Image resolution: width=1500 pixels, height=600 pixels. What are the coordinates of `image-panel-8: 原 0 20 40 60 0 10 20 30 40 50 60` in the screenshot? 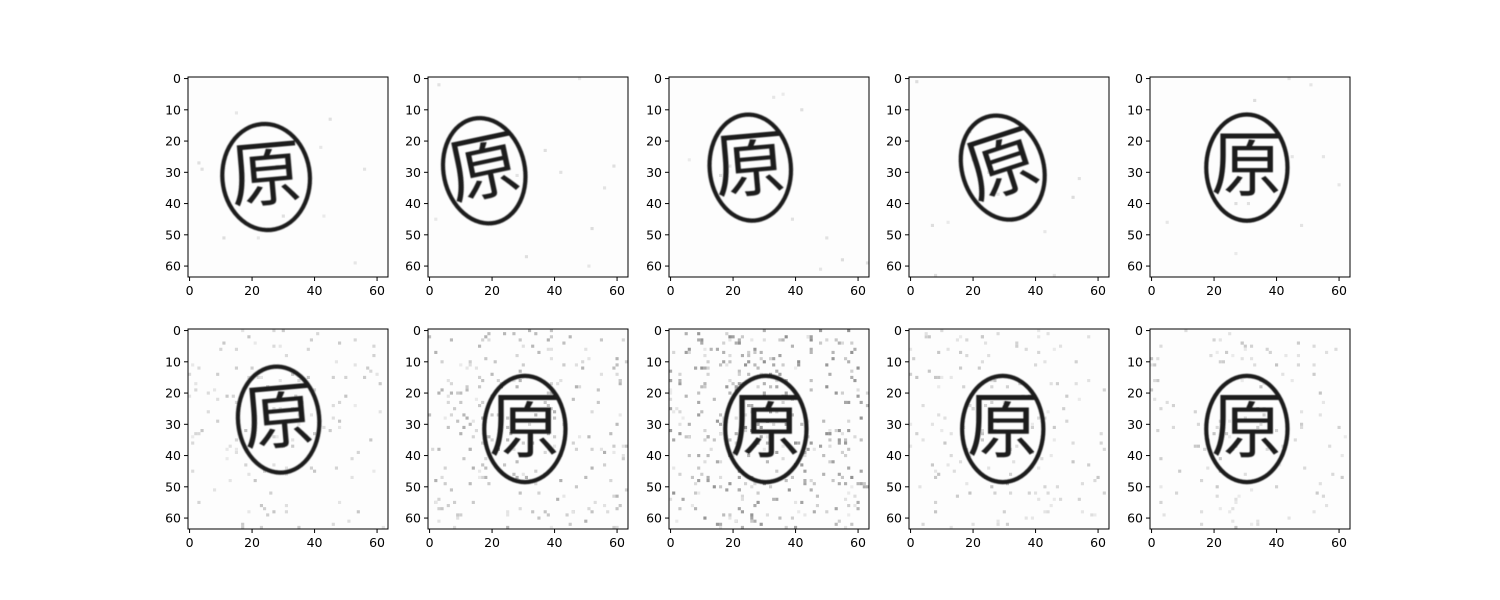 It's located at (758, 436).